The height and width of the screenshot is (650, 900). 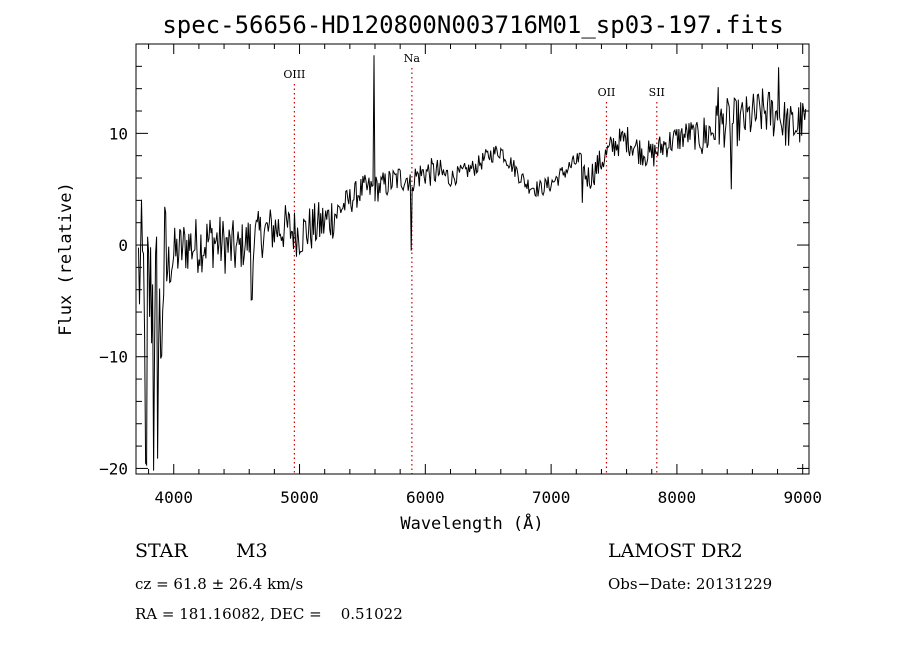 What do you see at coordinates (677, 497) in the screenshot?
I see `x-tick-label: 8000` at bounding box center [677, 497].